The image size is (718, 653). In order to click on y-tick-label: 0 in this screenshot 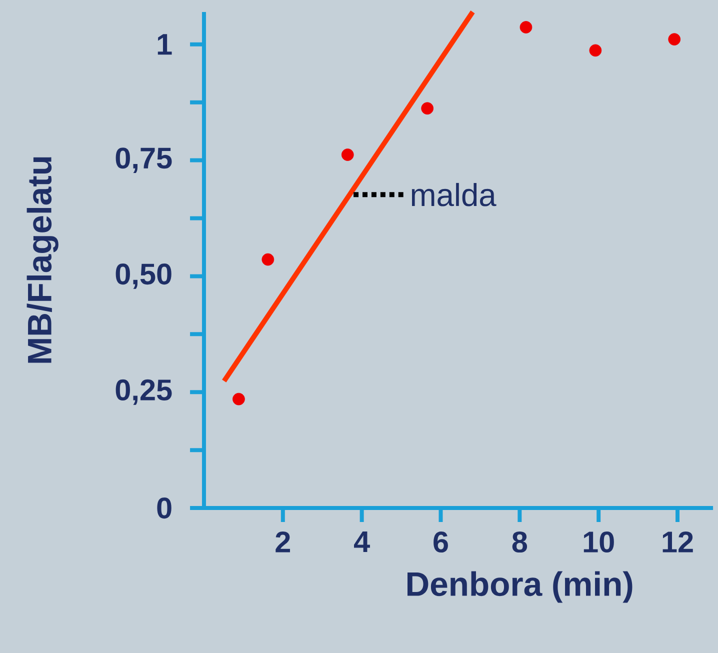, I will do `click(164, 507)`.